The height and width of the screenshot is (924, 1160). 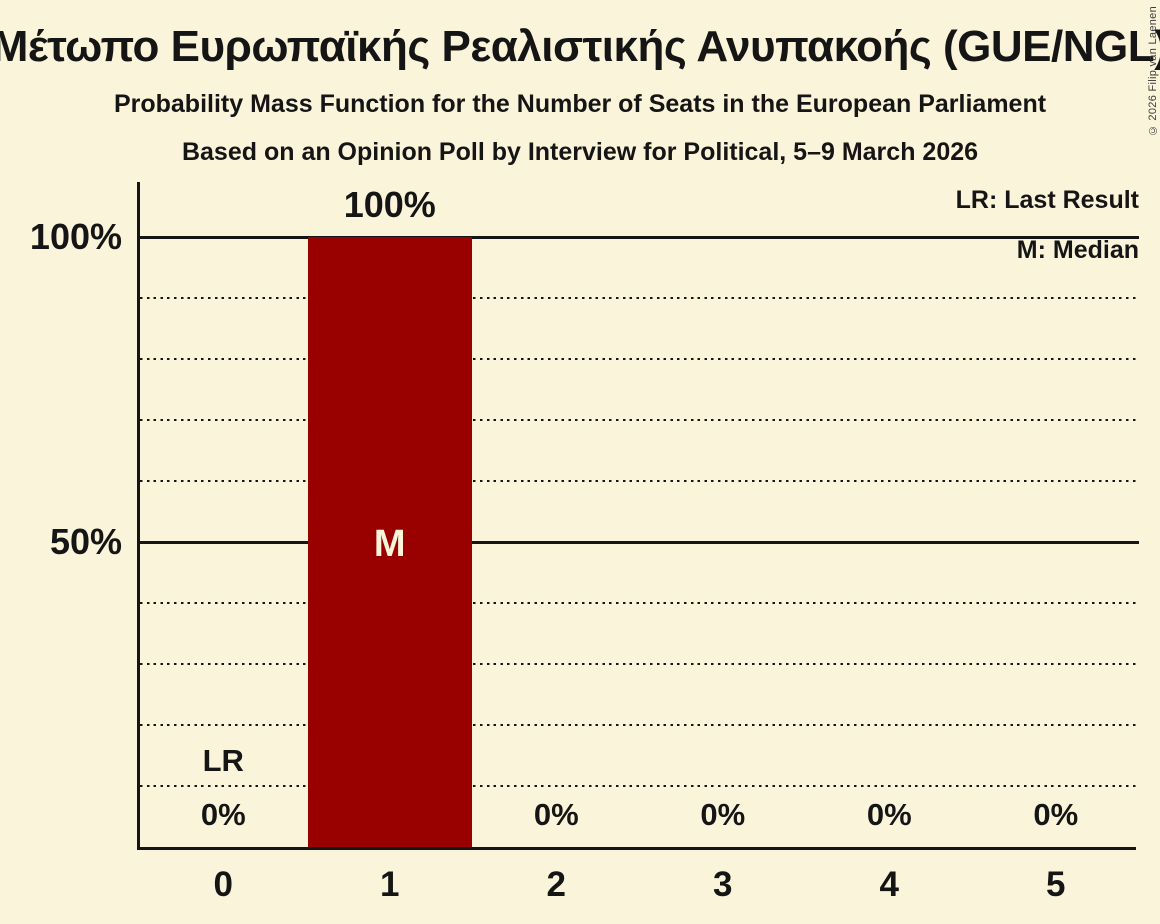 I want to click on value-label-seat-4: 0%, so click(x=889, y=814).